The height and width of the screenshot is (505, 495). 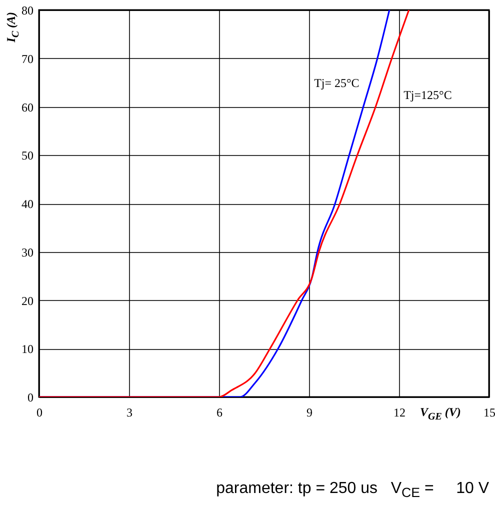 What do you see at coordinates (428, 95) in the screenshot?
I see `series-label: Tj=125°C` at bounding box center [428, 95].